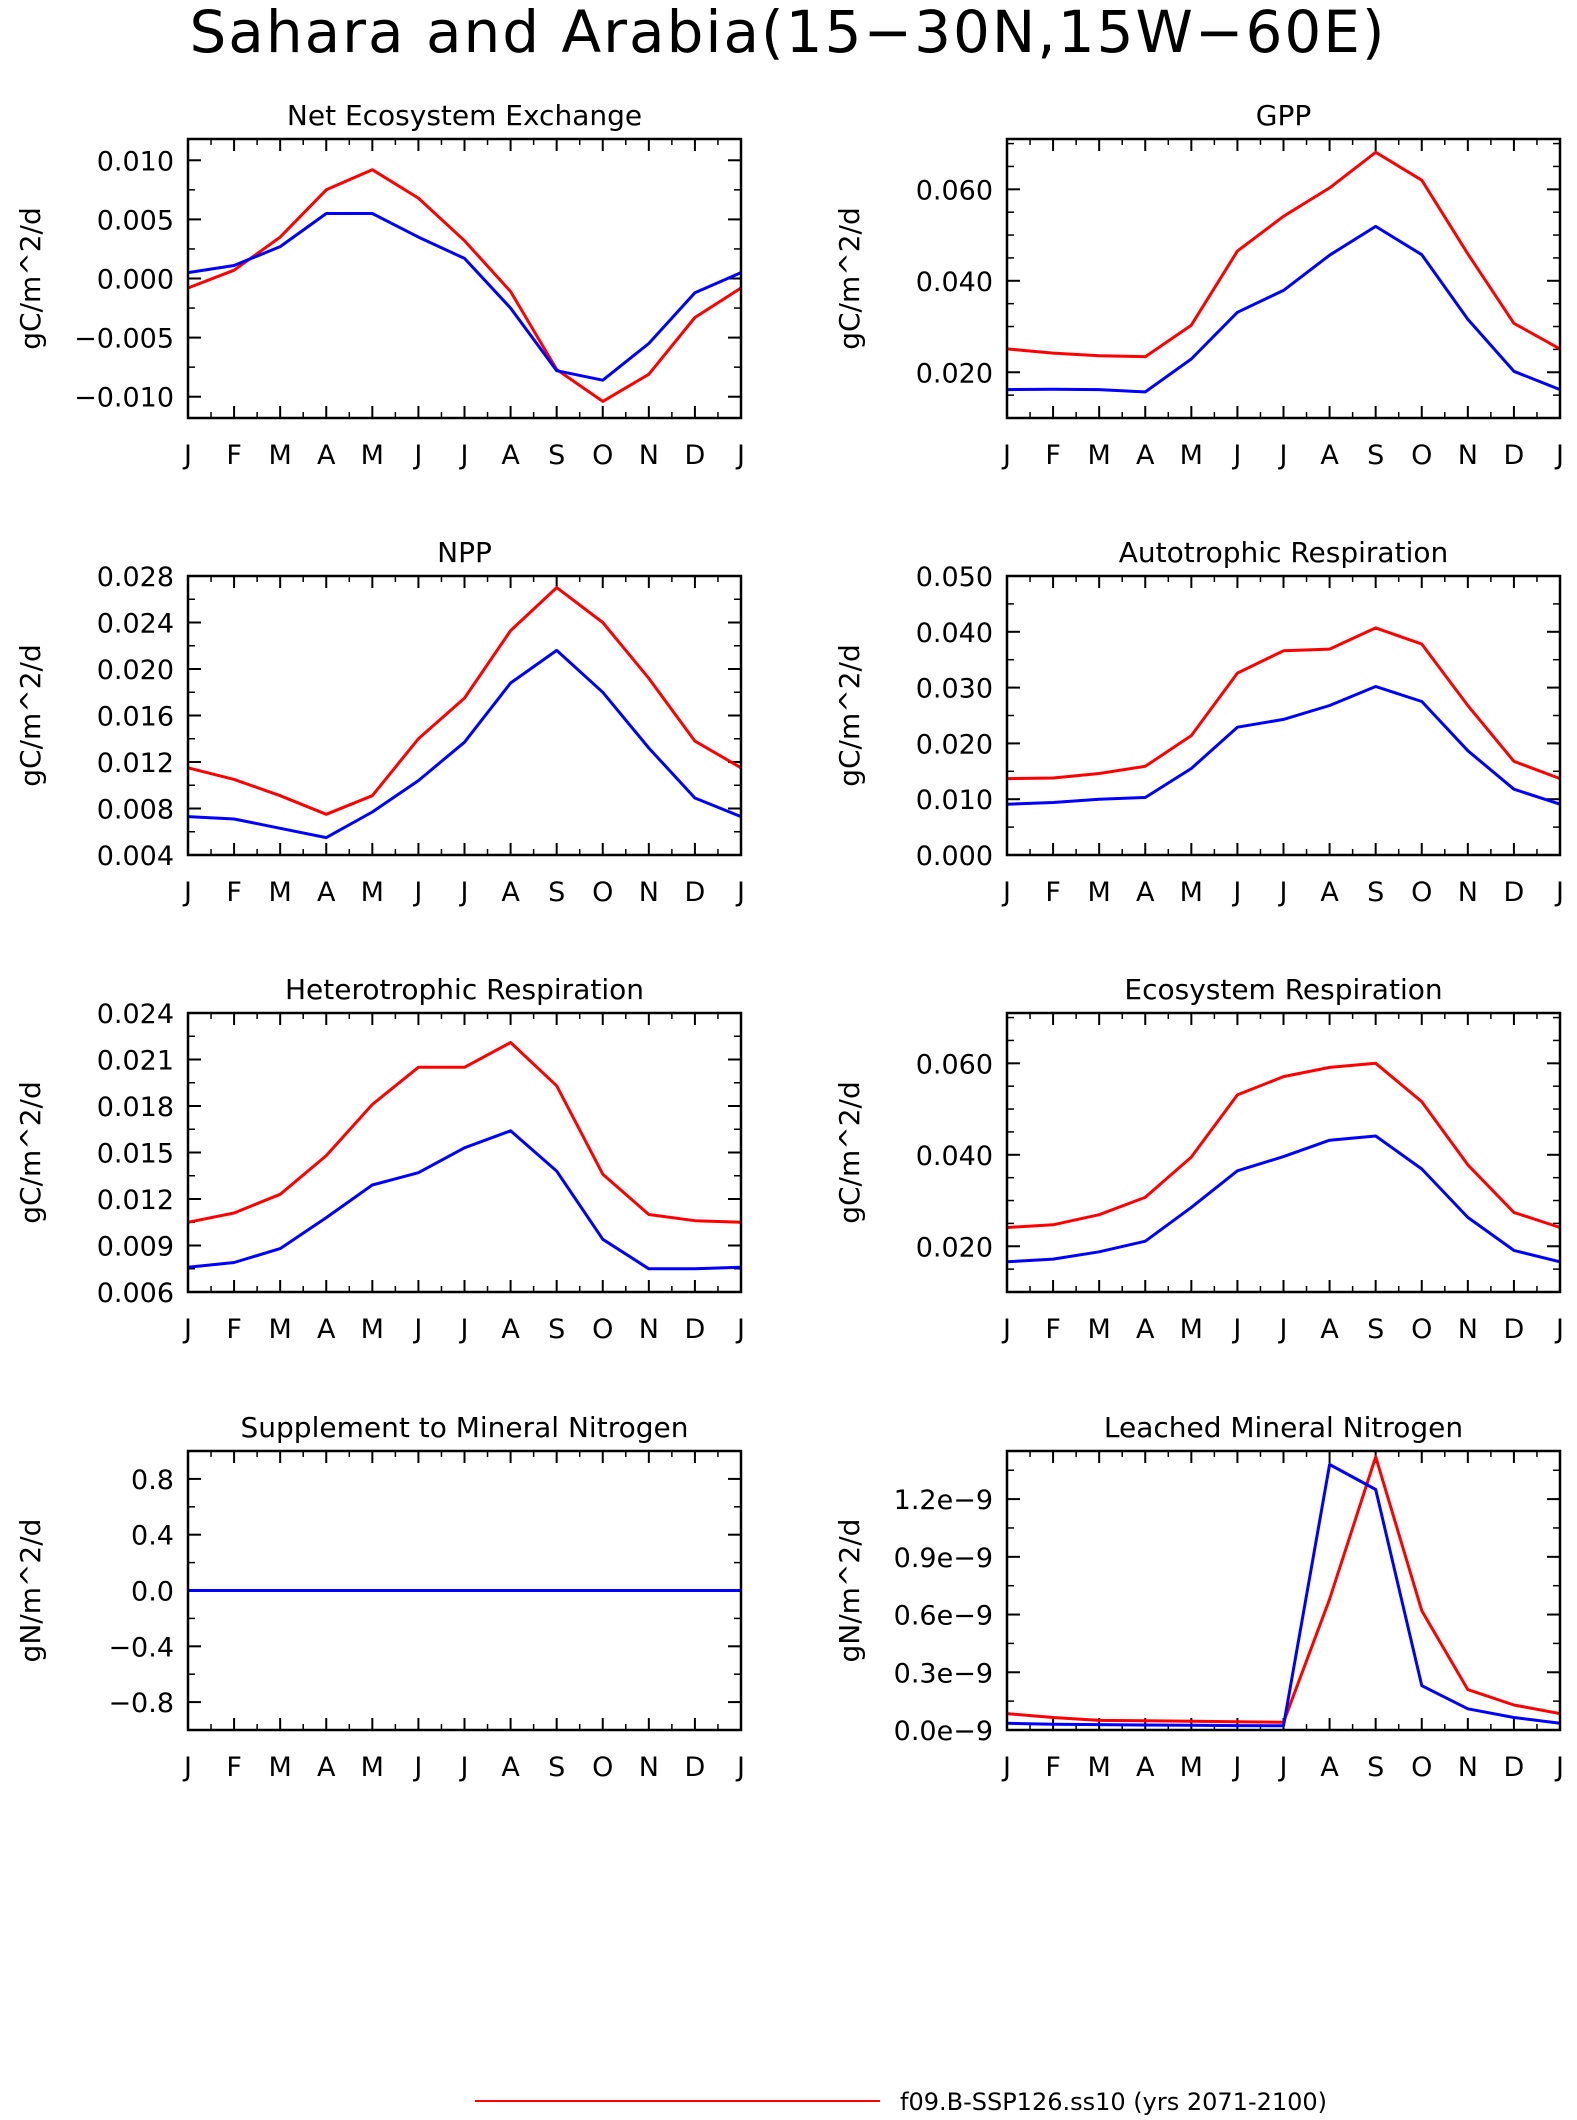  I want to click on y-tick-label: 1.2e−9, so click(943, 1500).